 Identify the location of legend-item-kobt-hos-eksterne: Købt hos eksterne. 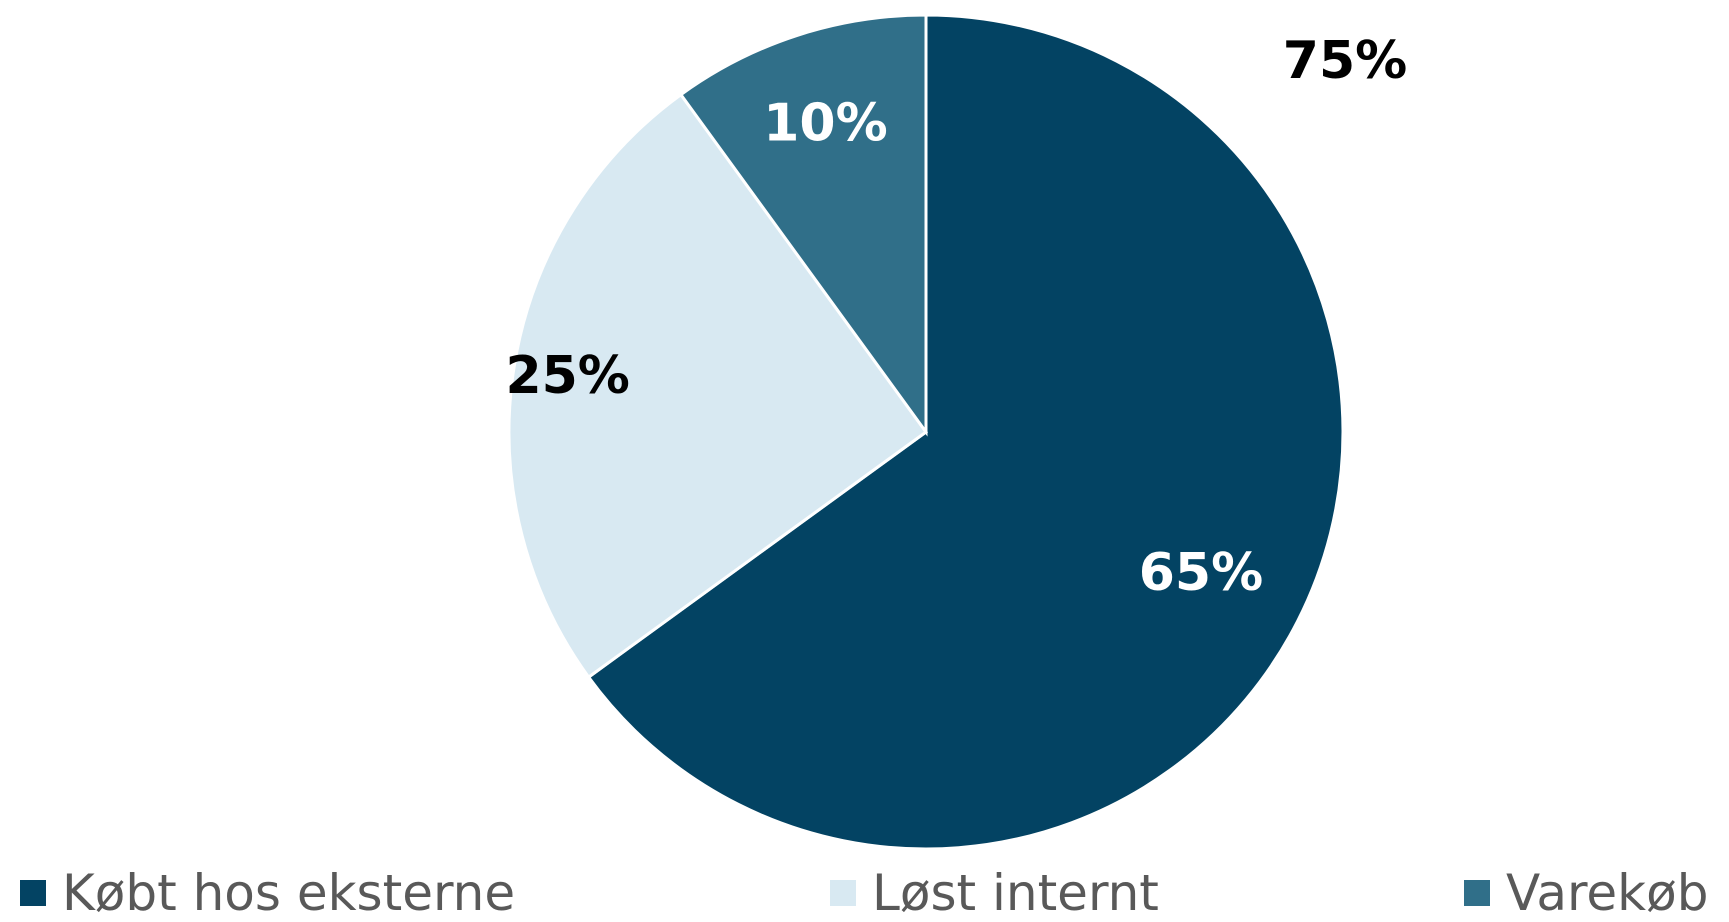
(267, 893).